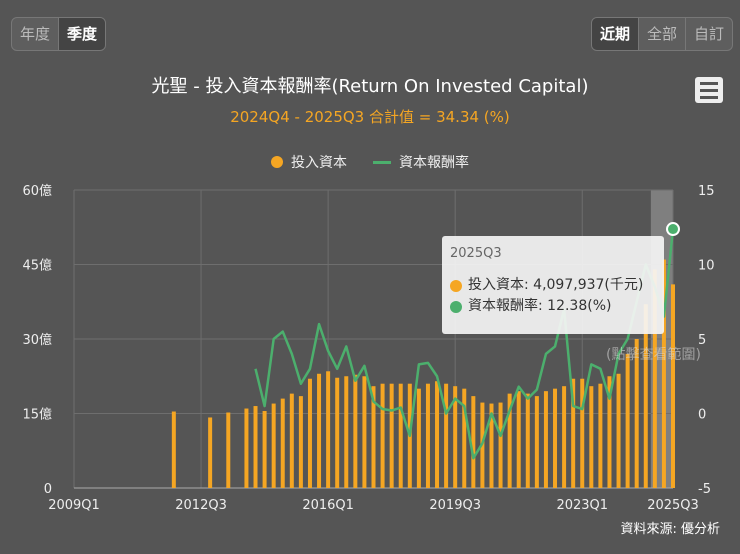 Image resolution: width=740 pixels, height=554 pixels. Describe the element at coordinates (35, 34) in the screenshot. I see `annual-button: 年度` at that location.